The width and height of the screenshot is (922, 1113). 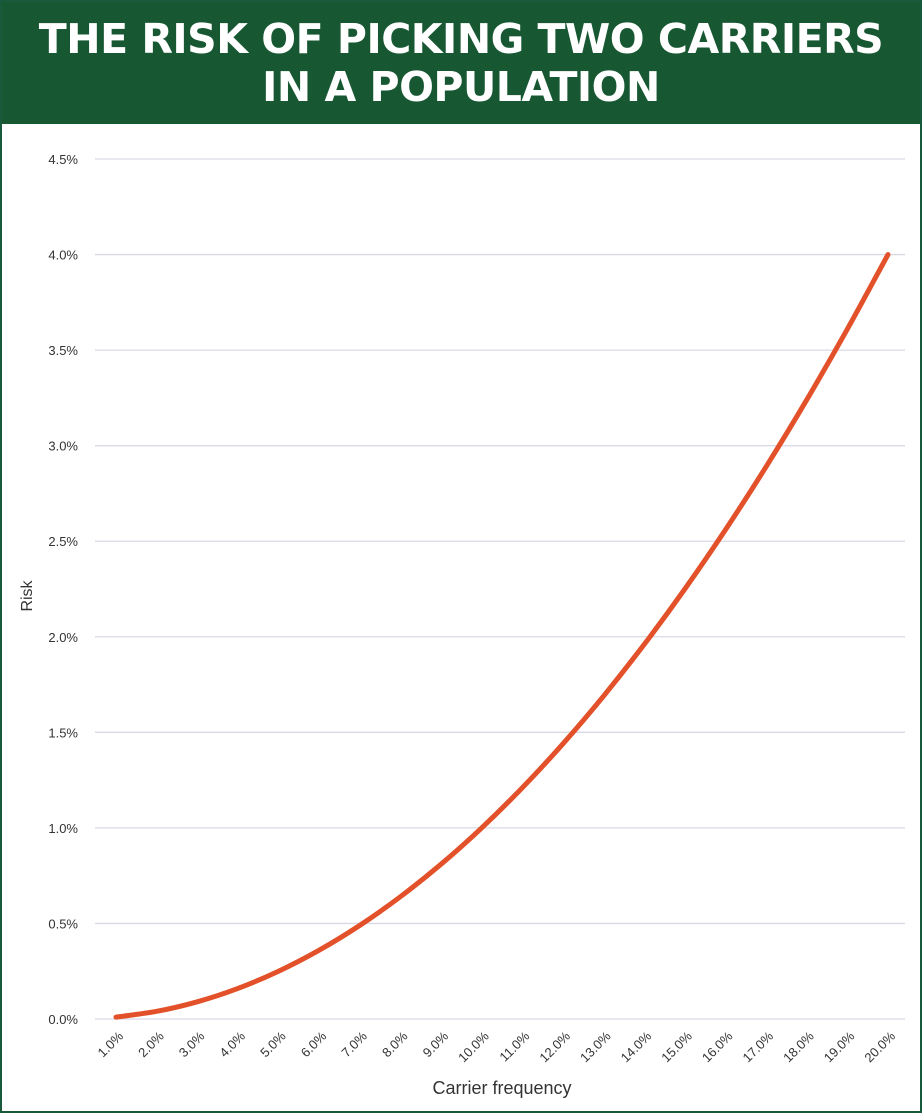 I want to click on y-tick-label: 0.0%, so click(x=63, y=1019).